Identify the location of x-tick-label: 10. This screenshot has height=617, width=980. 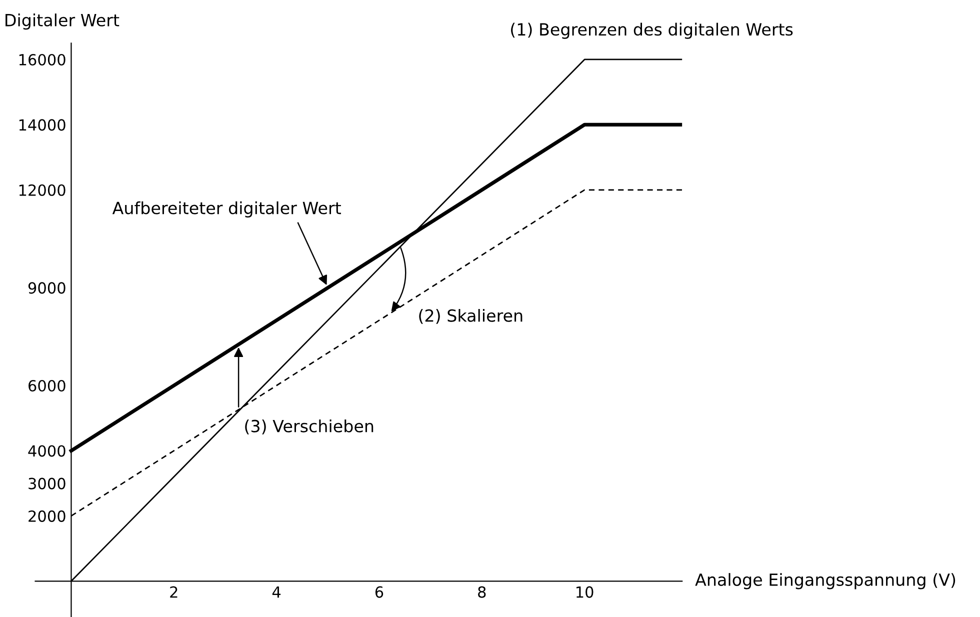
(585, 592).